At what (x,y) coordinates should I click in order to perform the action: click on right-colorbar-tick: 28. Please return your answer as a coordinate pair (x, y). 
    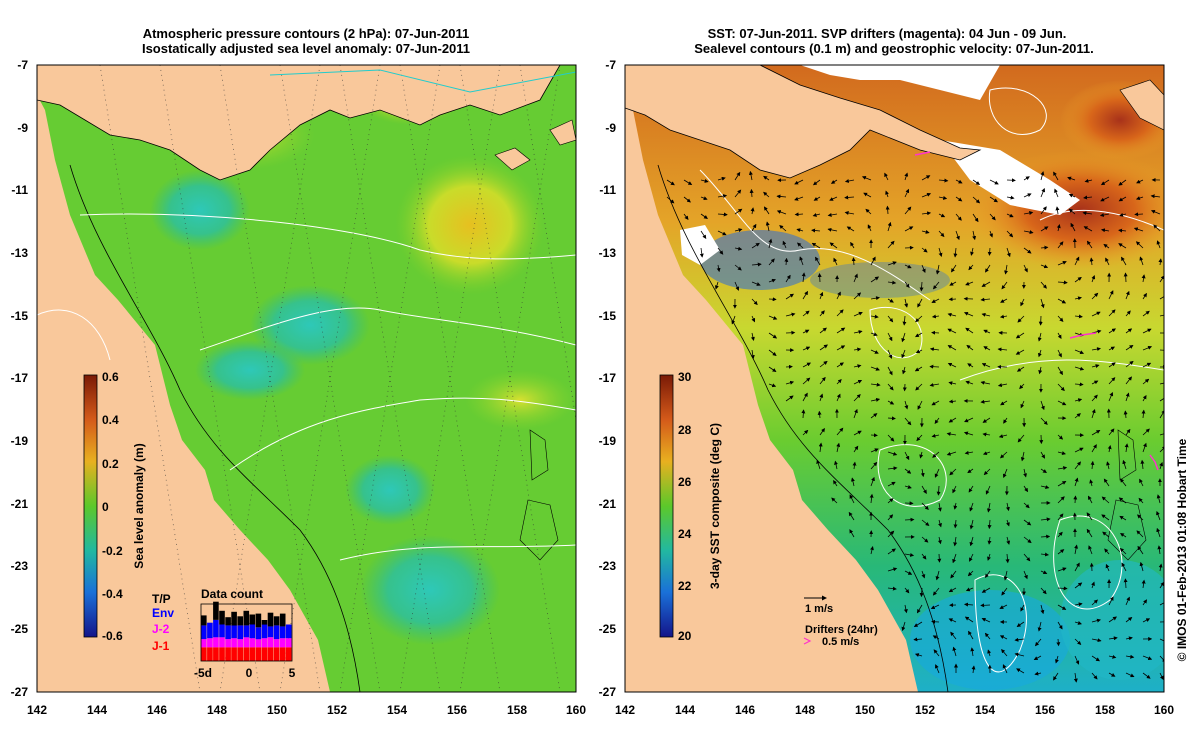
    Looking at the image, I should click on (685, 430).